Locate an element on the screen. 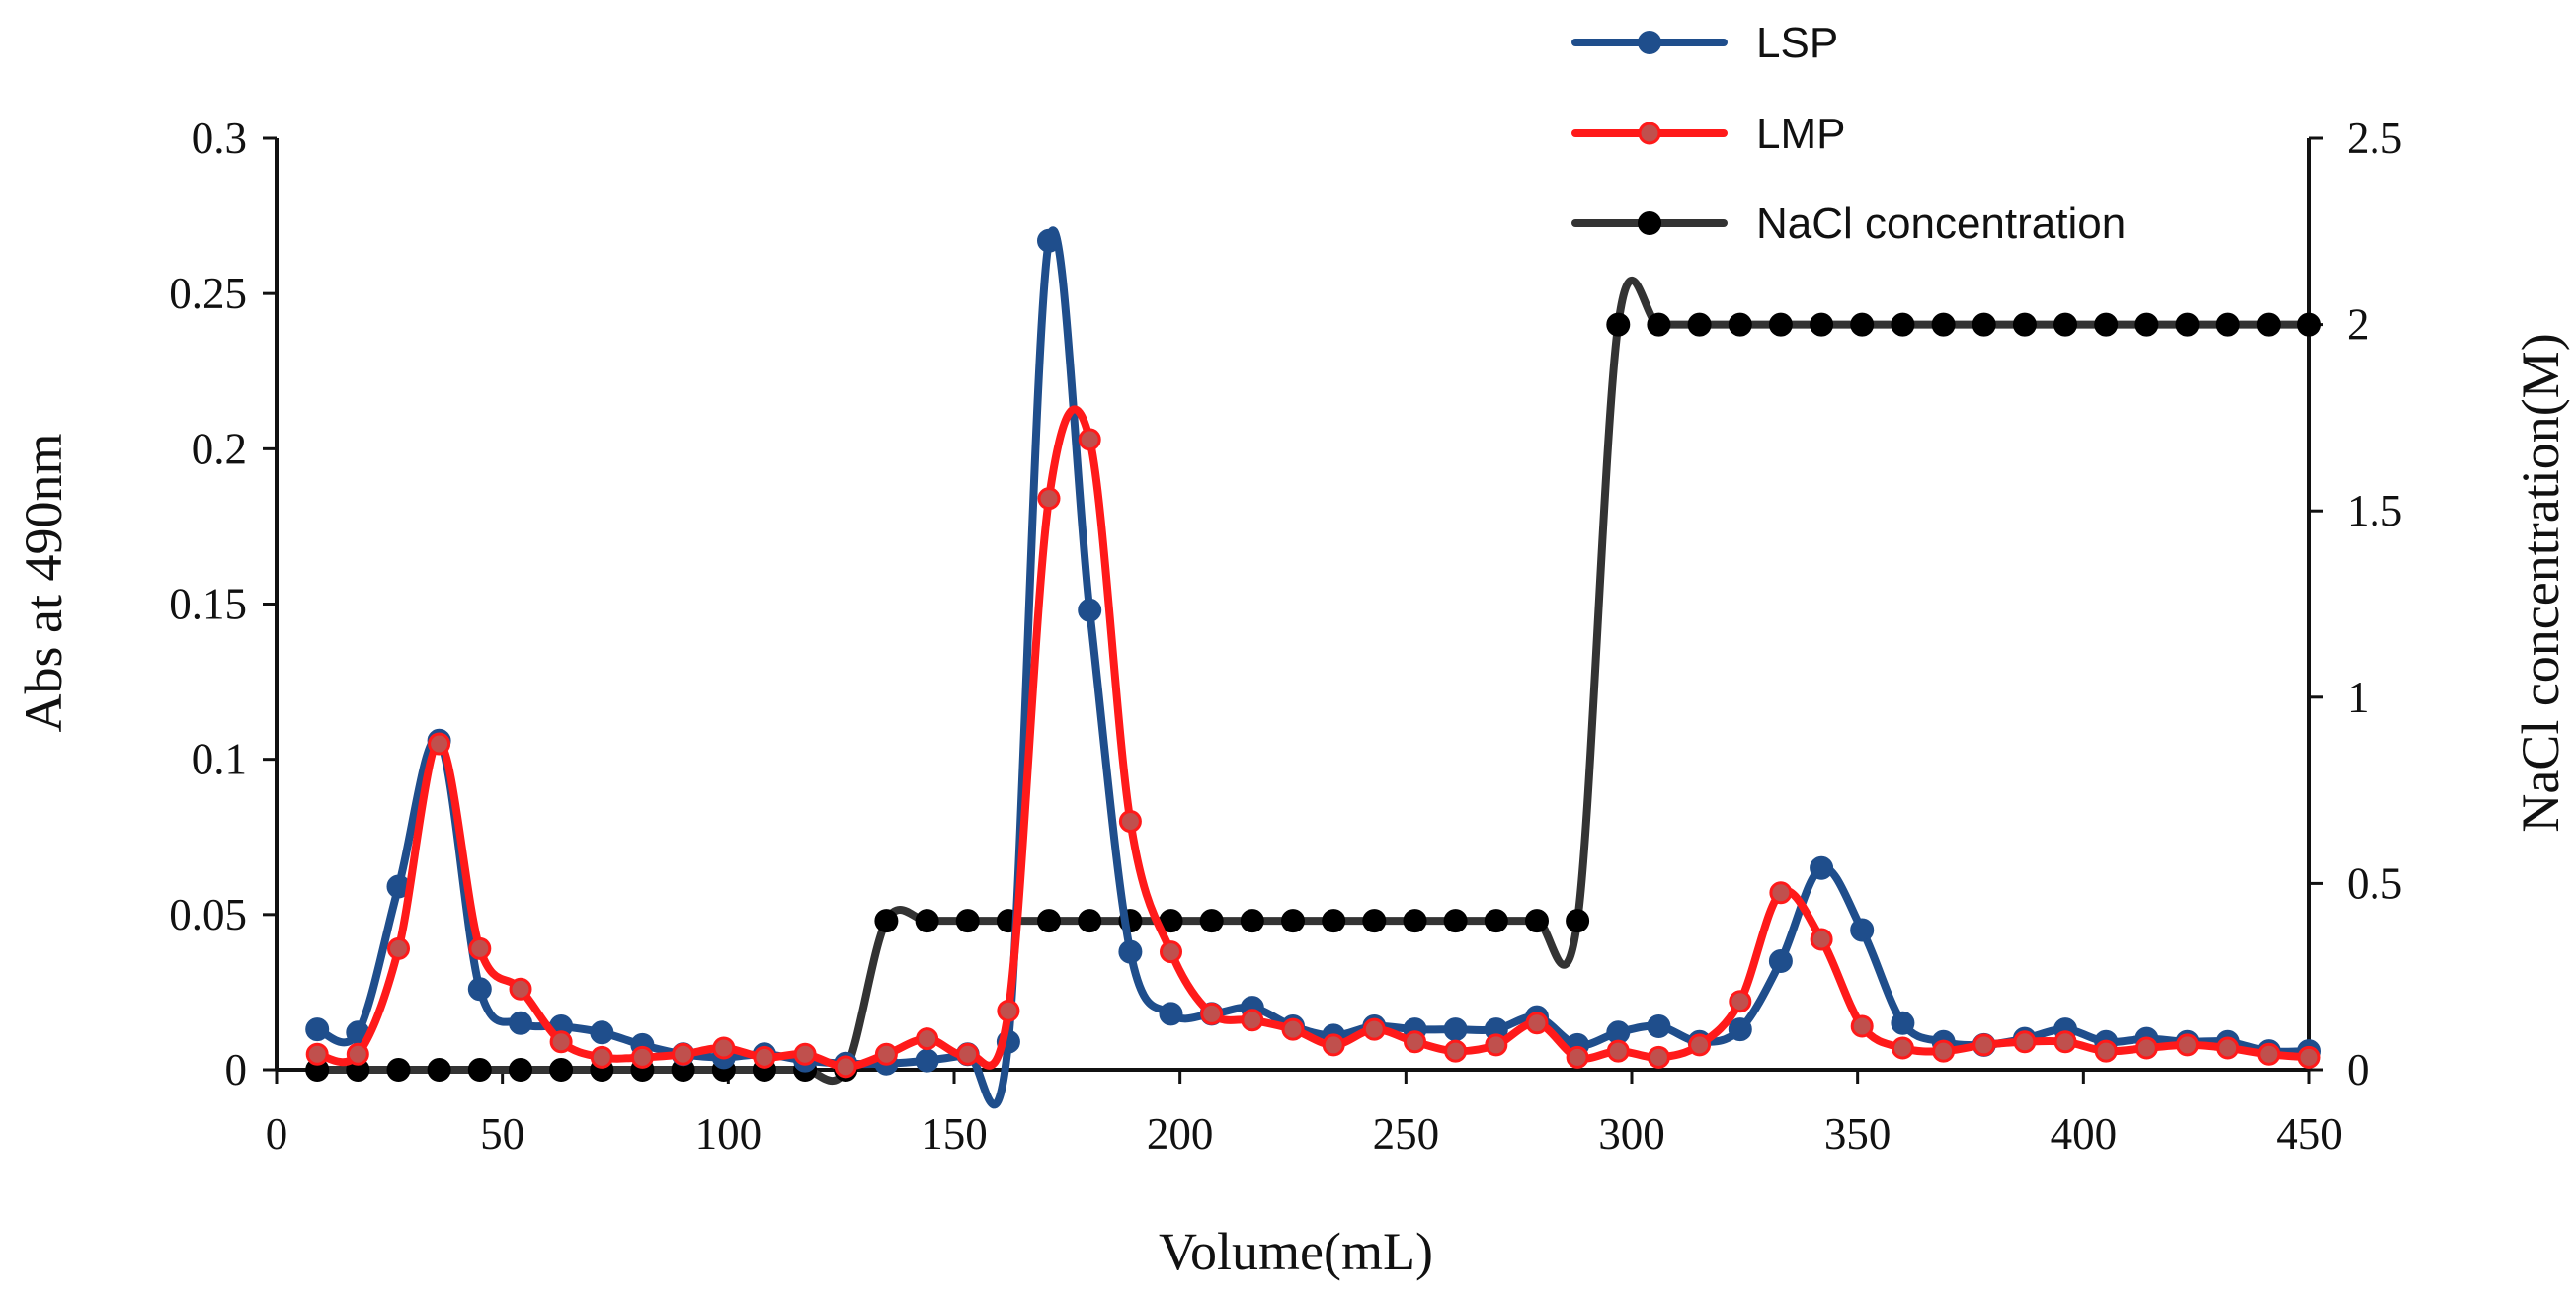 The image size is (2576, 1296). y2-tick-label: 2 is located at coordinates (2358, 325).